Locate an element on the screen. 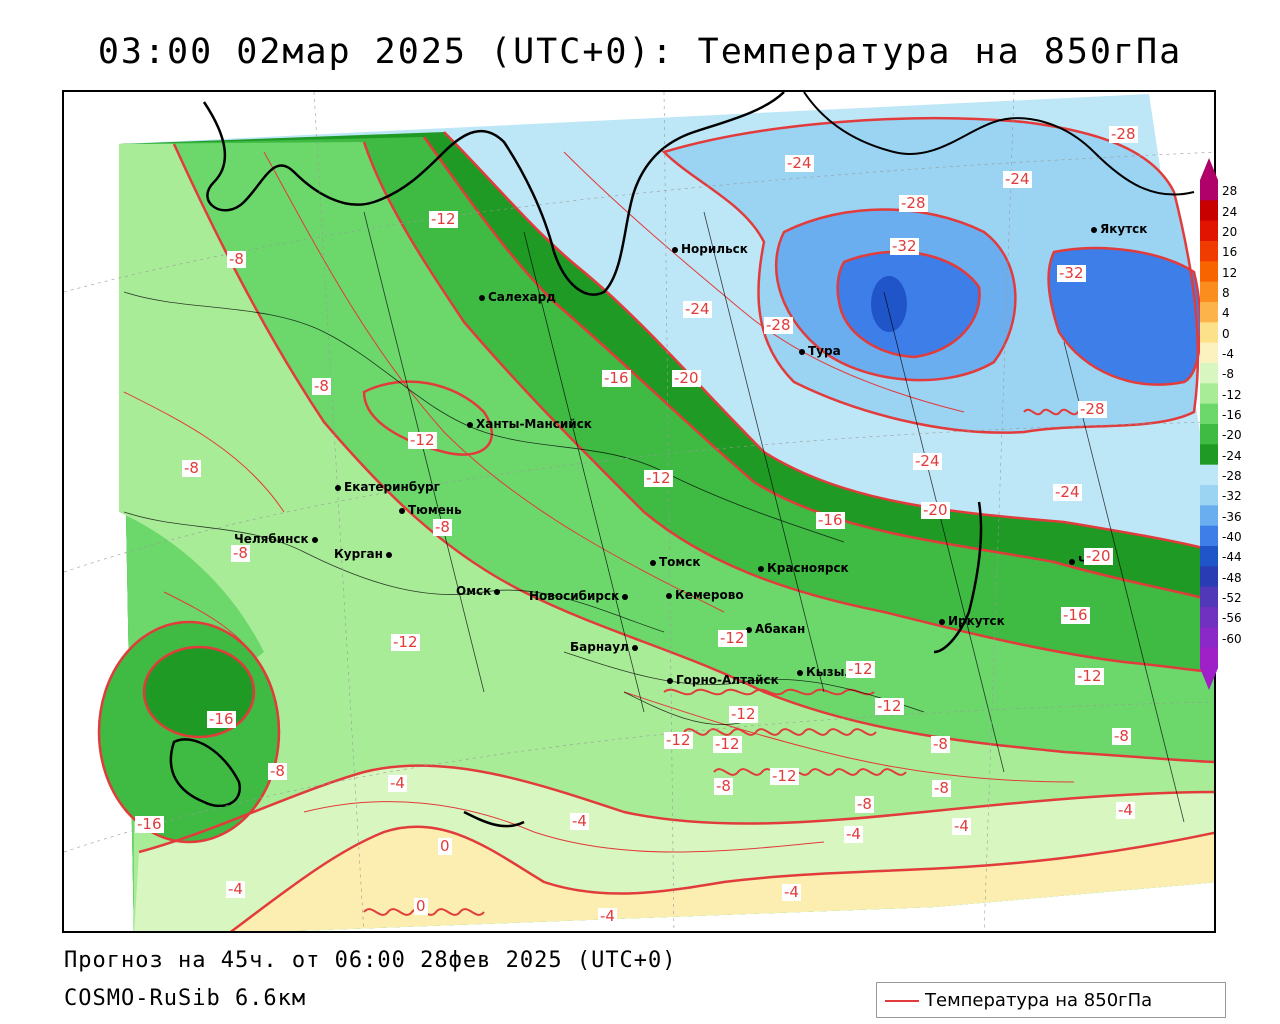  city-chelyabinsk: Челябинск is located at coordinates (277, 539).